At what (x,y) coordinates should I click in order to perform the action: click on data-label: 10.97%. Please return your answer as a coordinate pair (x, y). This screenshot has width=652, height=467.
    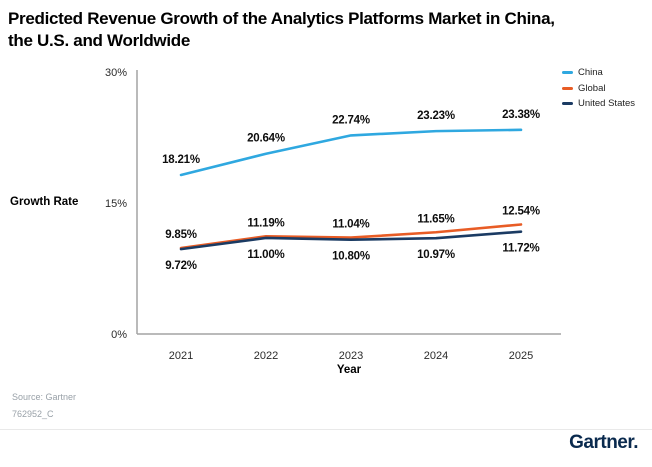
    Looking at the image, I should click on (436, 255).